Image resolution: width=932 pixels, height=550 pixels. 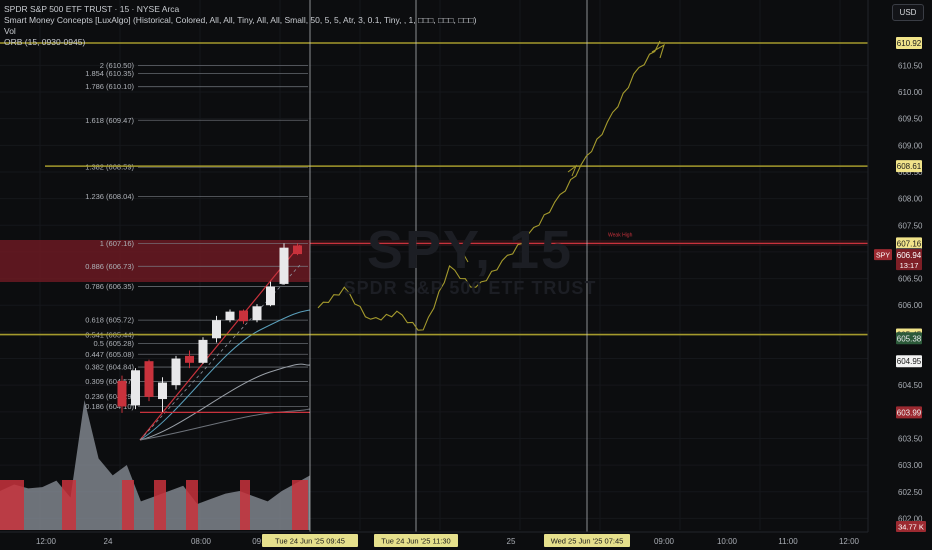 I want to click on price-tick-label: 608.00, so click(x=910, y=199).